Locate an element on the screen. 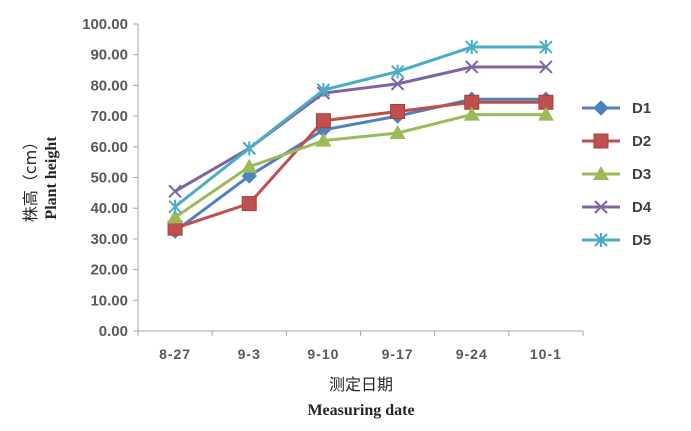  y-tick-label: 60.00 is located at coordinates (109, 147).